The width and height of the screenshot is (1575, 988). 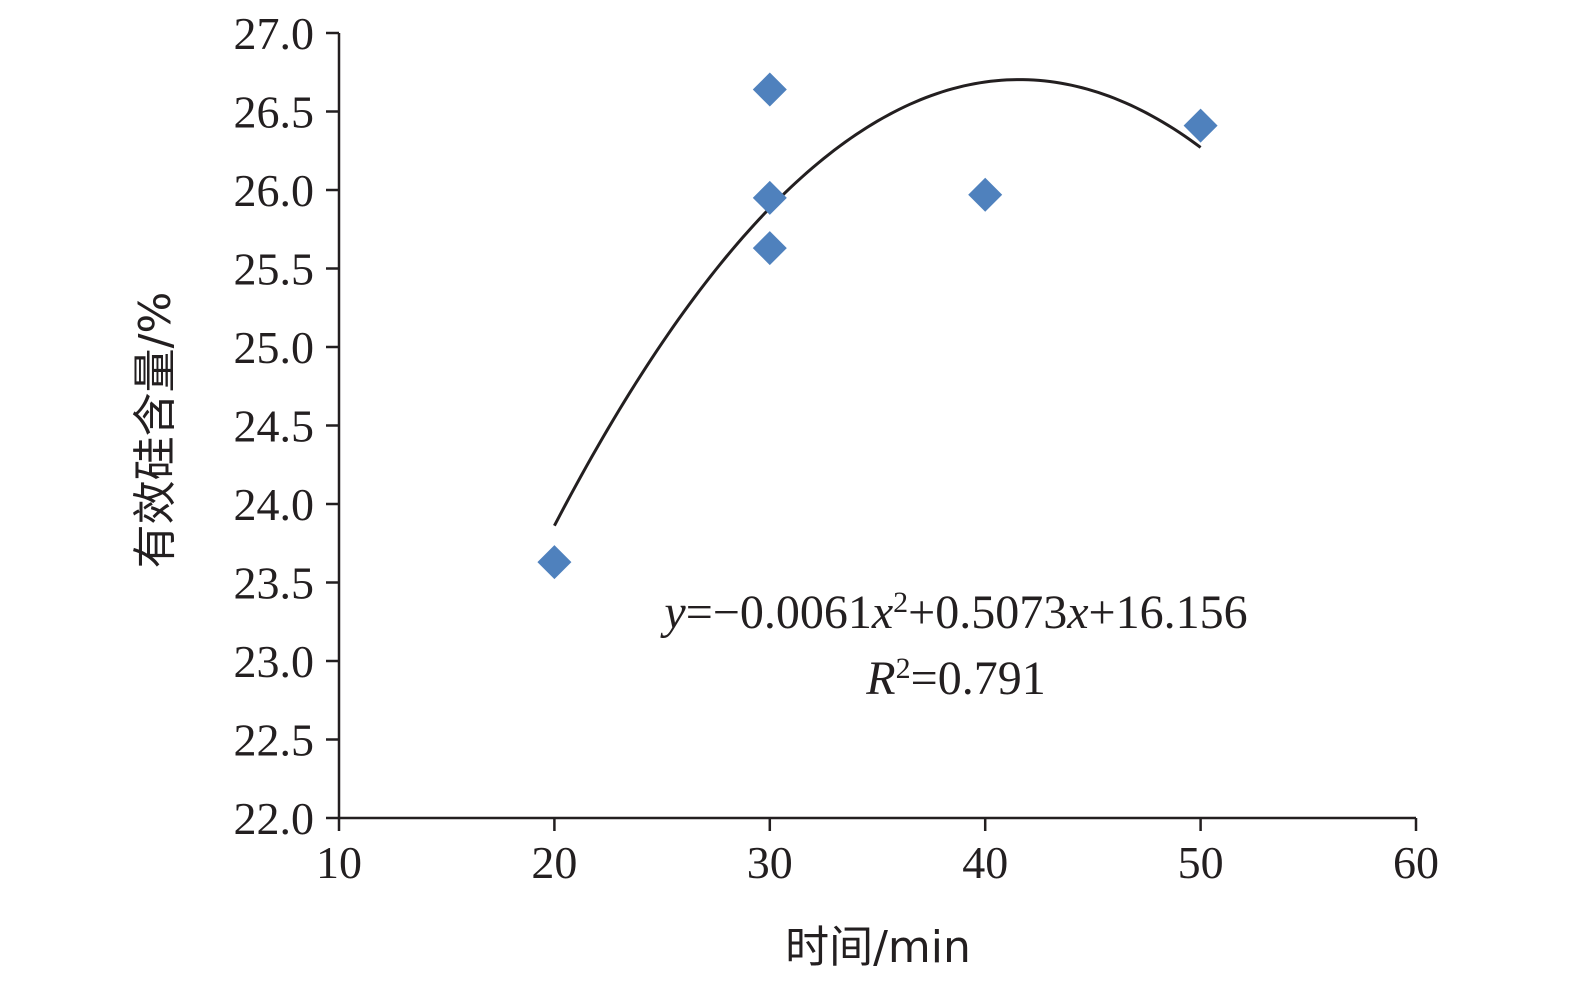 What do you see at coordinates (878, 947) in the screenshot?
I see `x-axis-title: 时间/min` at bounding box center [878, 947].